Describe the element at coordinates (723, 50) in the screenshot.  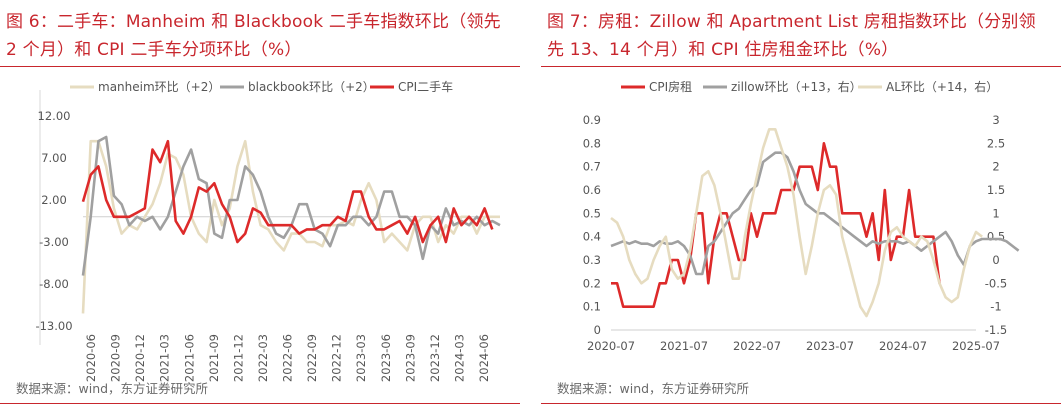
I see `chart-title-line-2: 先 13、14 个月）和 CPI 住房租金环比（%）` at that location.